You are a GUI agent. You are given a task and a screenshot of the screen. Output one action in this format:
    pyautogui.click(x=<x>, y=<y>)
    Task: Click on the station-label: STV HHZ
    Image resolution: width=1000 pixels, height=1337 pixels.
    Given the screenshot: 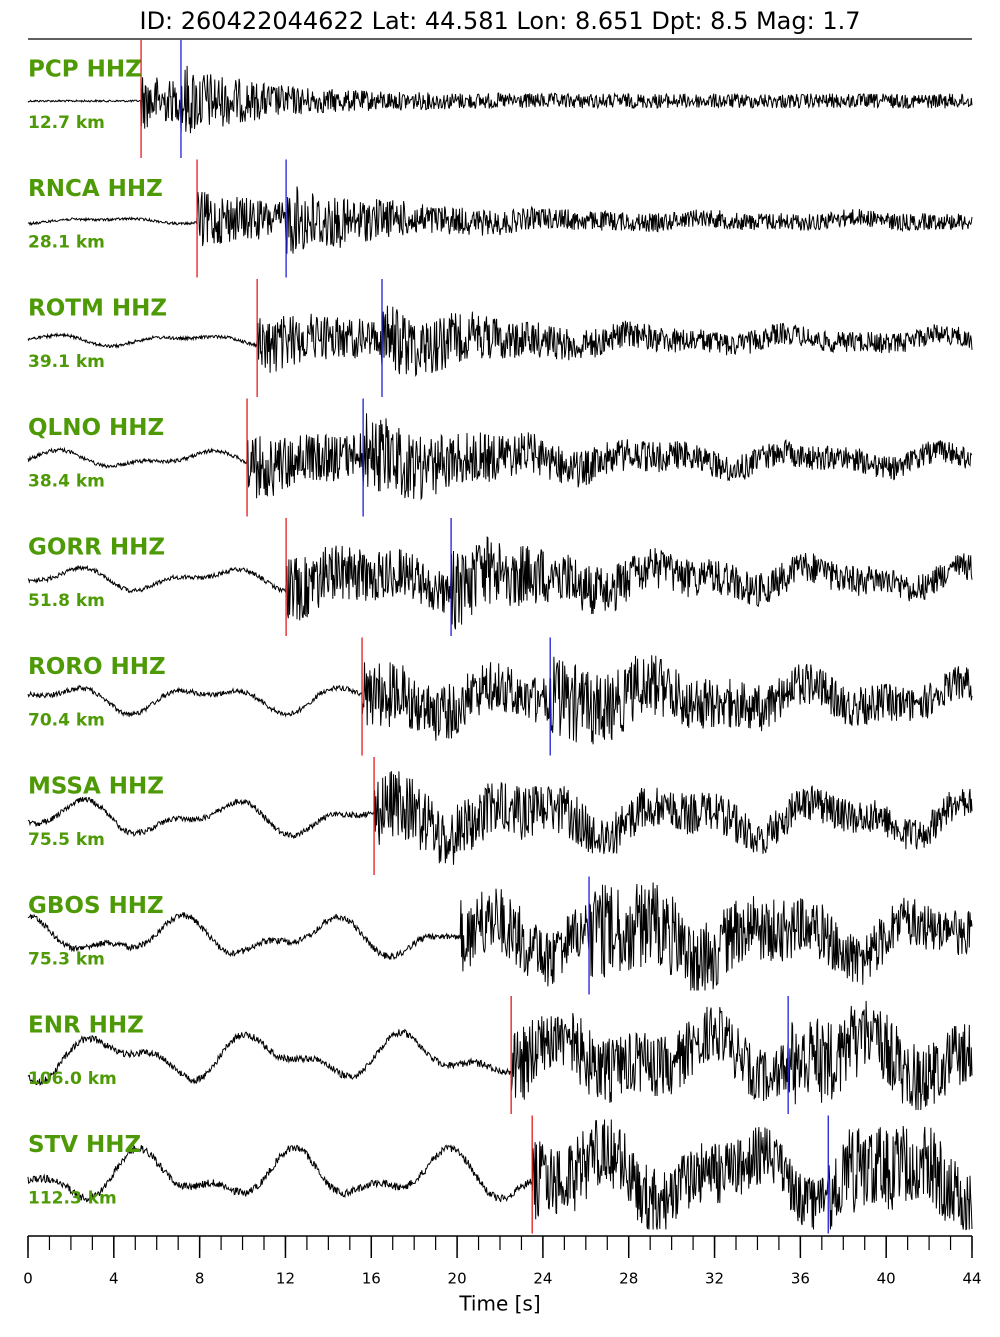 What is the action you would take?
    pyautogui.click(x=84, y=1145)
    